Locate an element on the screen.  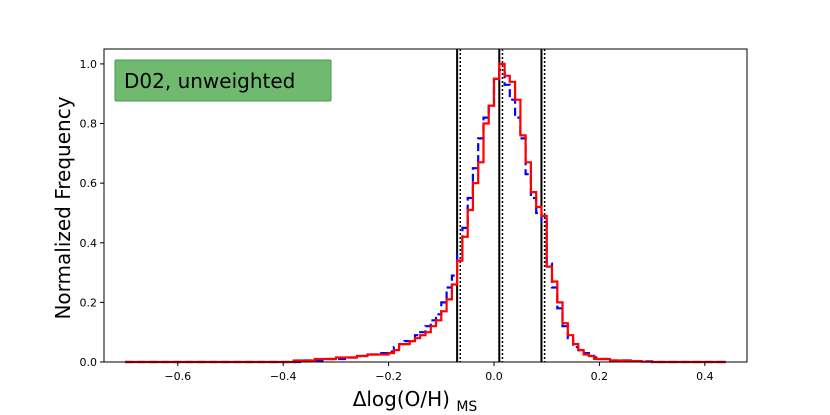
x-axis-label-subscript: MS is located at coordinates (466, 407).